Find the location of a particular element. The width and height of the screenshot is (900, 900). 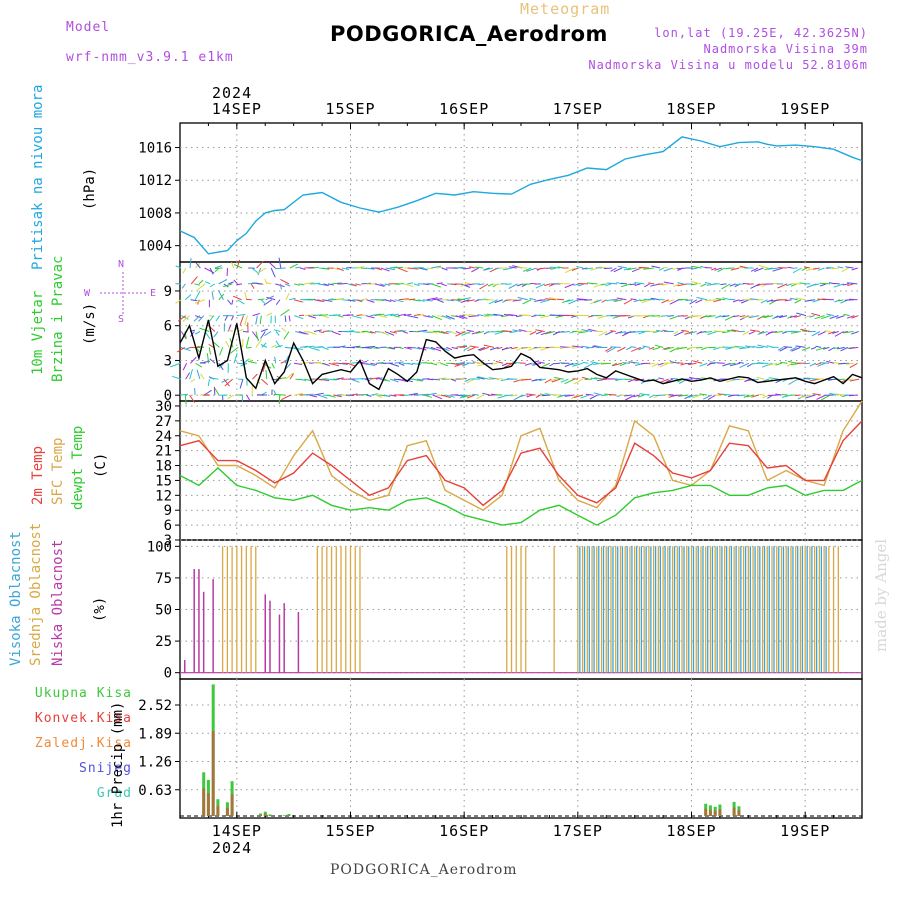

cloud-unit: (%) is located at coordinates (100, 609).